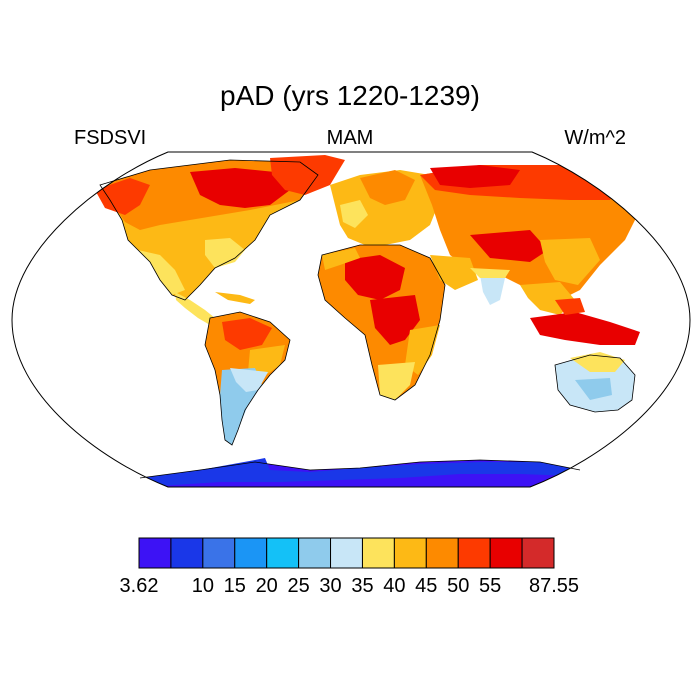 This screenshot has width=700, height=700. What do you see at coordinates (249, 380) in the screenshot?
I see `south-america-colder` at bounding box center [249, 380].